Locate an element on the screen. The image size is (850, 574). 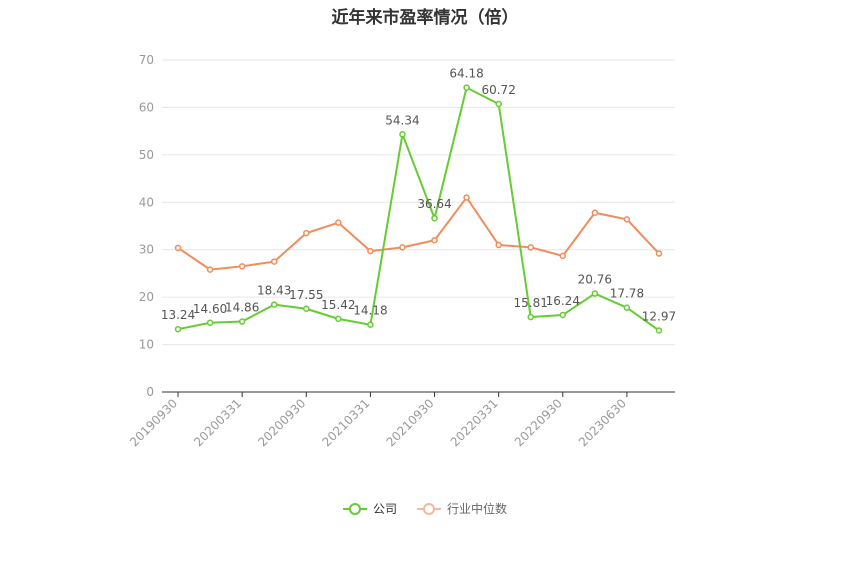
data-label: 14.86 is located at coordinates (242, 308).